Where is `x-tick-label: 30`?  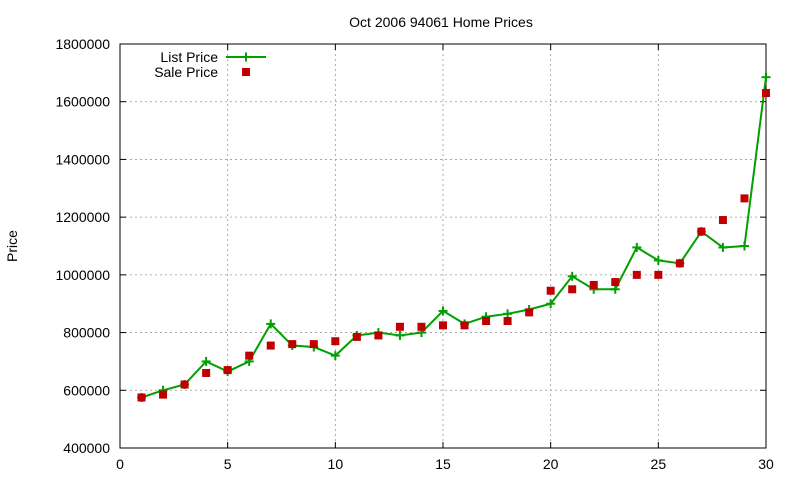 x-tick-label: 30 is located at coordinates (766, 464).